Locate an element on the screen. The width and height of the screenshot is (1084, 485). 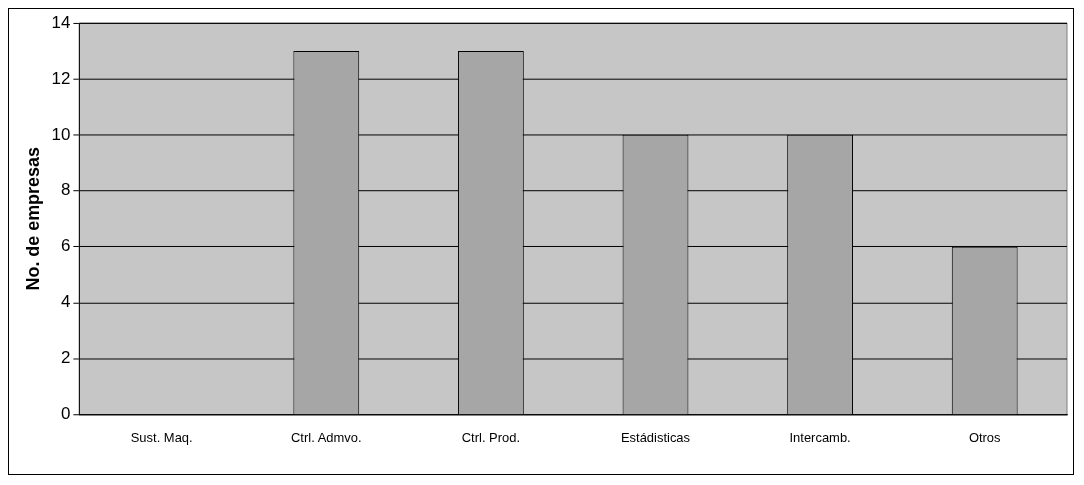
y-tick-label: 6 is located at coordinates (65, 246).